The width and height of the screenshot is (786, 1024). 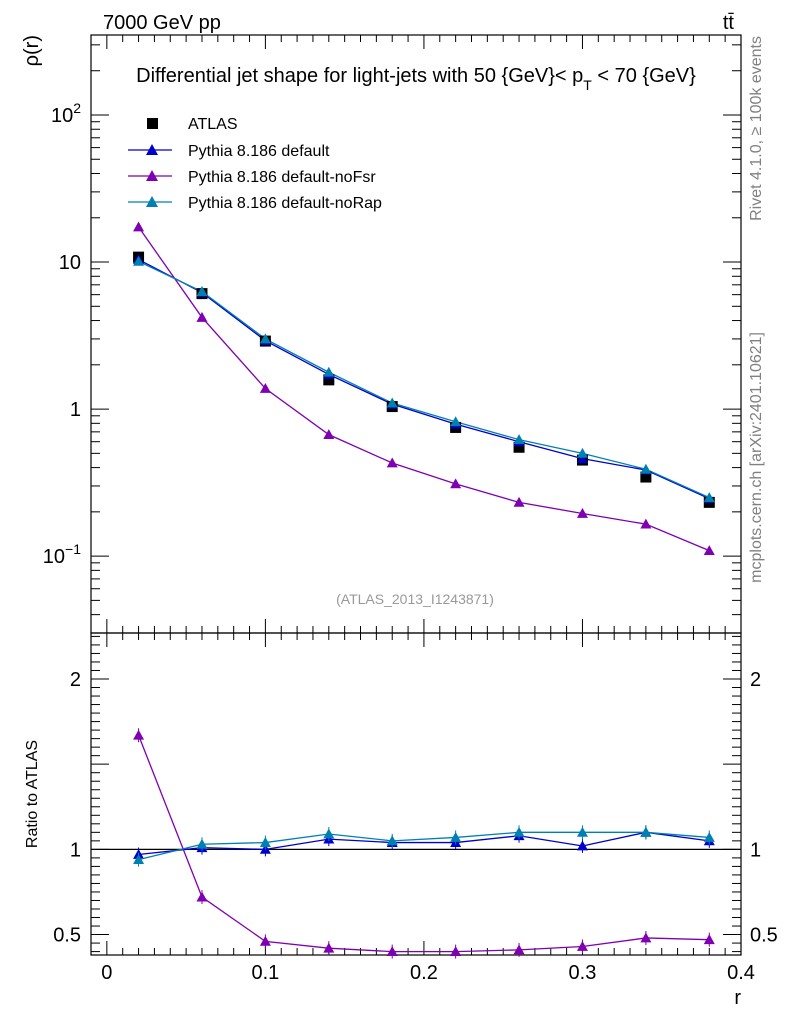 I want to click on x-tick-label: 0.2, so click(x=424, y=973).